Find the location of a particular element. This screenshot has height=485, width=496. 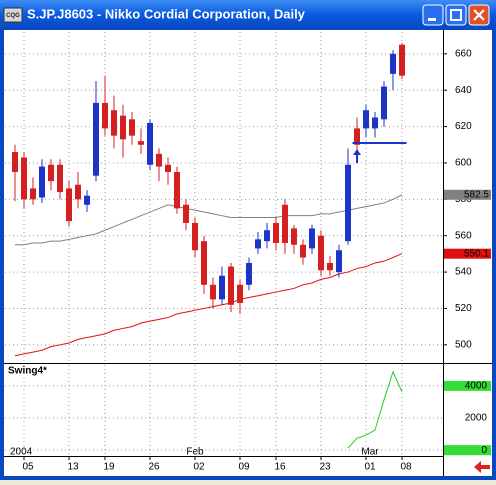

y-tick-label: 560 is located at coordinates (463, 235).